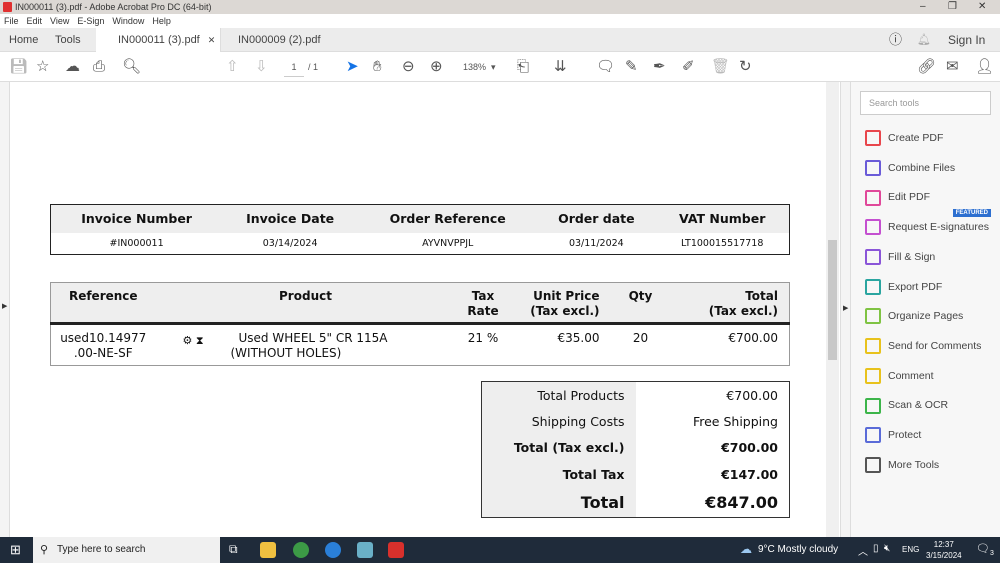 The image size is (1000, 563). What do you see at coordinates (268, 550) in the screenshot?
I see `file-explorer-icon` at bounding box center [268, 550].